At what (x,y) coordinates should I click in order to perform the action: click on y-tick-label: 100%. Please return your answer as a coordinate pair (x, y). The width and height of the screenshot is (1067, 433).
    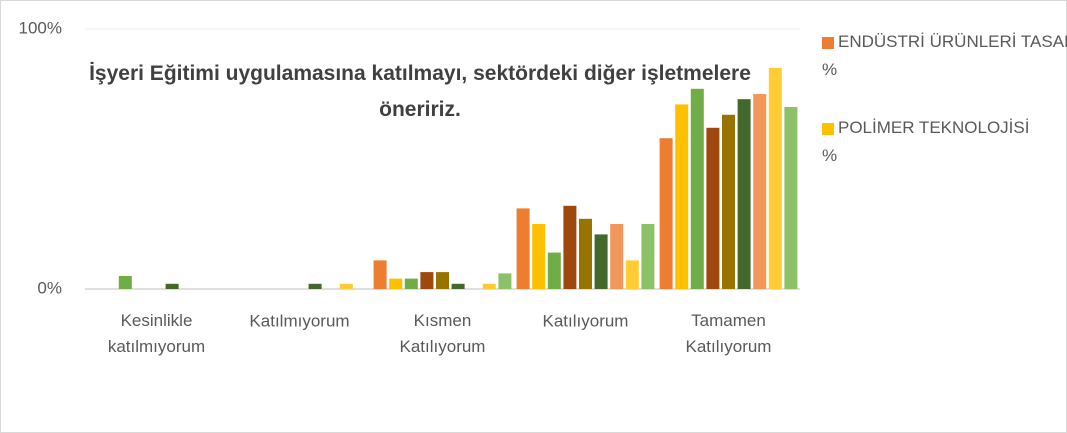
    Looking at the image, I should click on (40, 27).